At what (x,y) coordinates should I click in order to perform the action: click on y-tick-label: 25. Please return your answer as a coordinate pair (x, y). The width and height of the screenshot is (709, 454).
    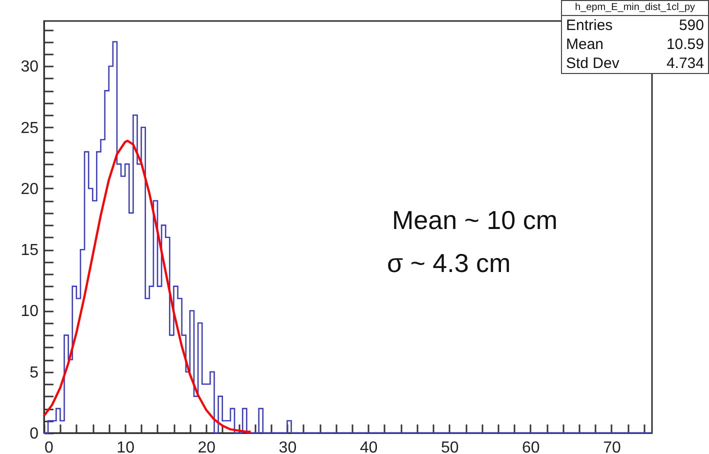
    Looking at the image, I should click on (29, 128).